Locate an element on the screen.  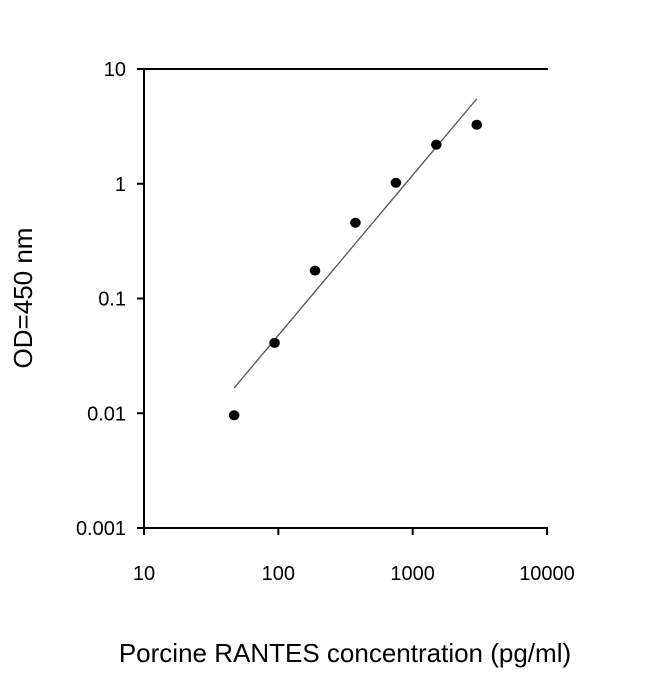
y-tick-label: 0.001 is located at coordinates (101, 529).